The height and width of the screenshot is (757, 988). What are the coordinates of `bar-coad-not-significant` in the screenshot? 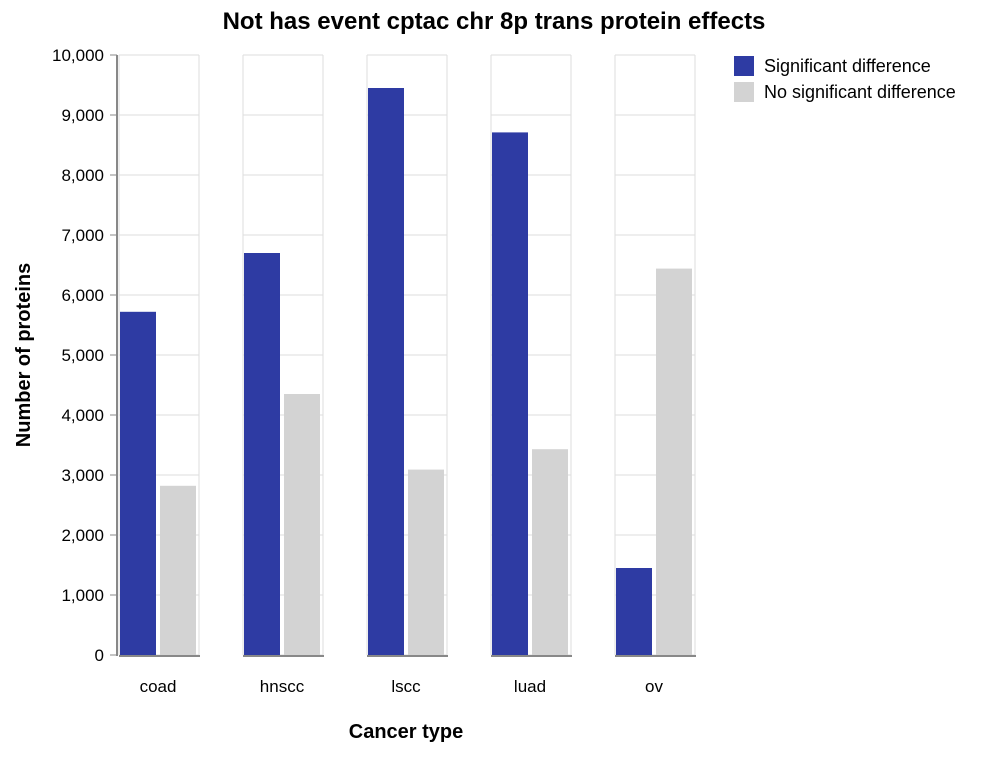 It's located at (178, 570).